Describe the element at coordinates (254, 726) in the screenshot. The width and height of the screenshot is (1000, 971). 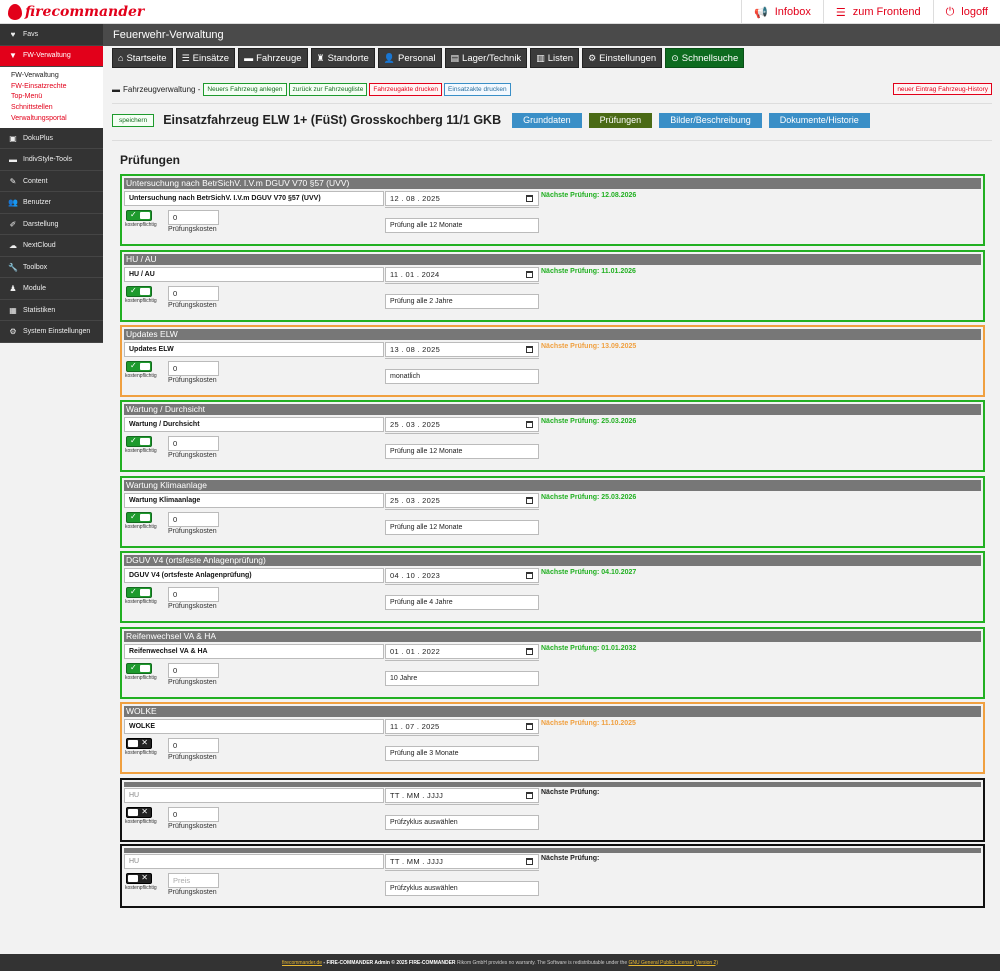
I see `inspection-name-input: WOLKE` at that location.